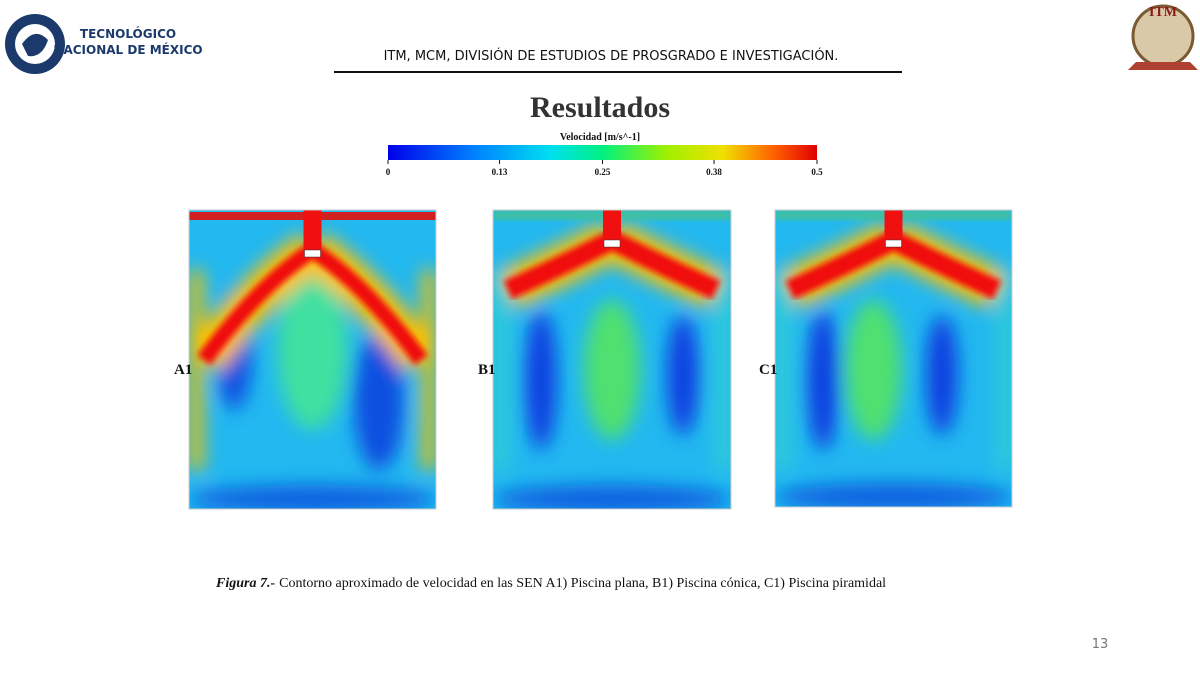  I want to click on colorbar-tick-label: 0.5, so click(817, 172).